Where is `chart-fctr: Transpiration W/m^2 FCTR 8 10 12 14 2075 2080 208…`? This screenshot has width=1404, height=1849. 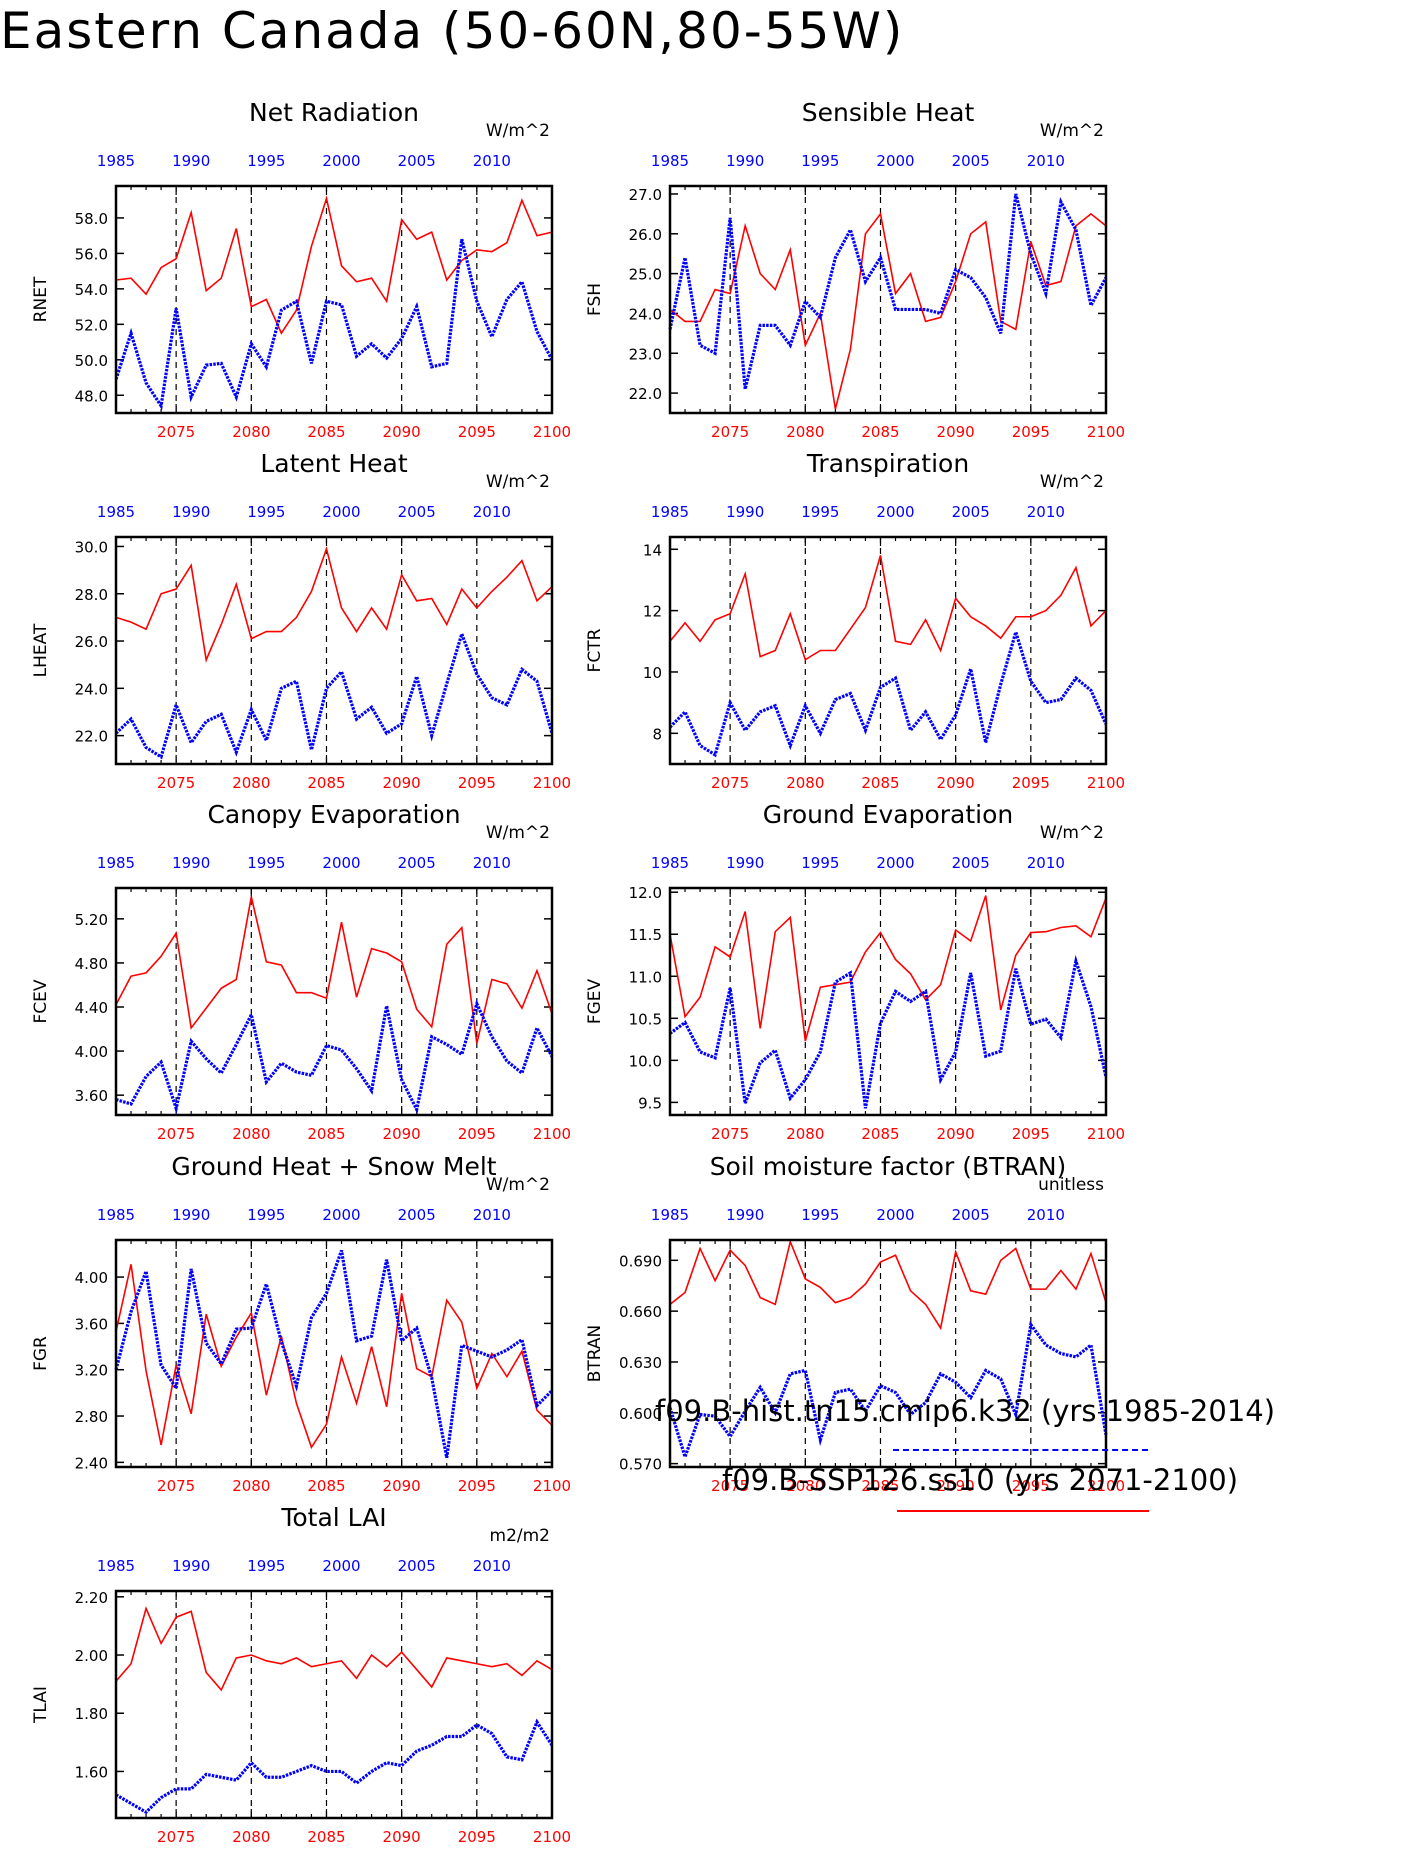
chart-fctr: Transpiration W/m^2 FCTR 8 10 12 14 2075 2080 208… is located at coordinates (855, 620).